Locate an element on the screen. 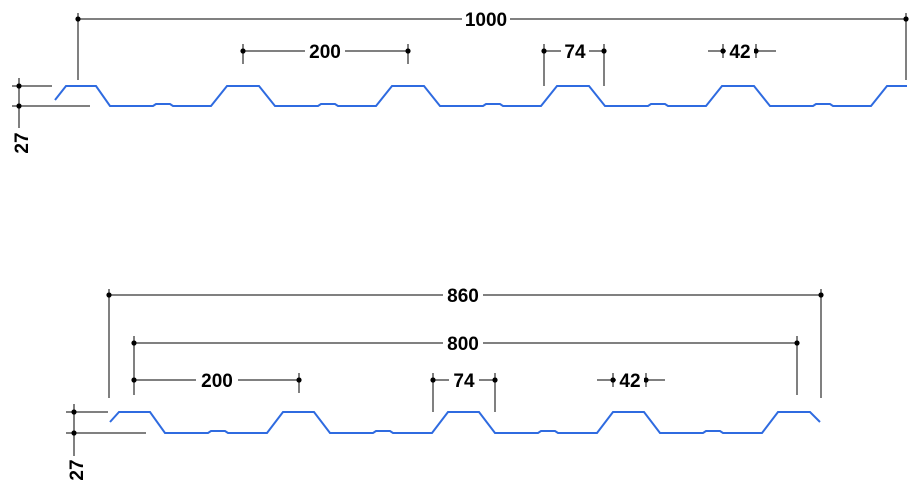 The height and width of the screenshot is (486, 916). bottom-height-dimension: 27 is located at coordinates (106, 442).